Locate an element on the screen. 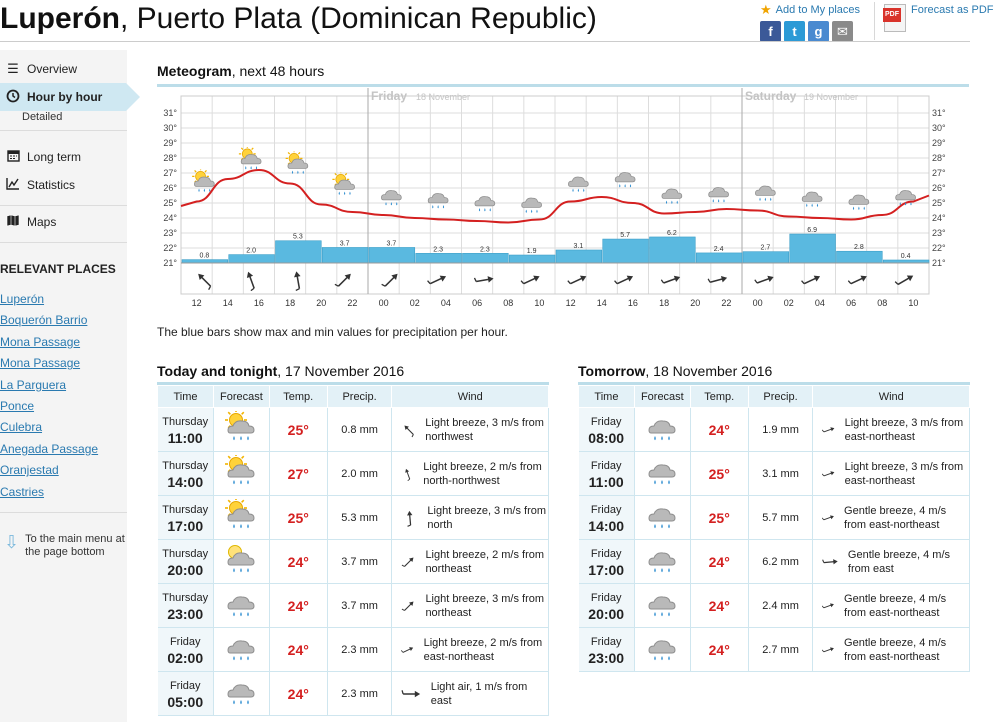 The height and width of the screenshot is (722, 1000). add-to-my-places-link: ★ Add to My places is located at coordinates (815, 10).